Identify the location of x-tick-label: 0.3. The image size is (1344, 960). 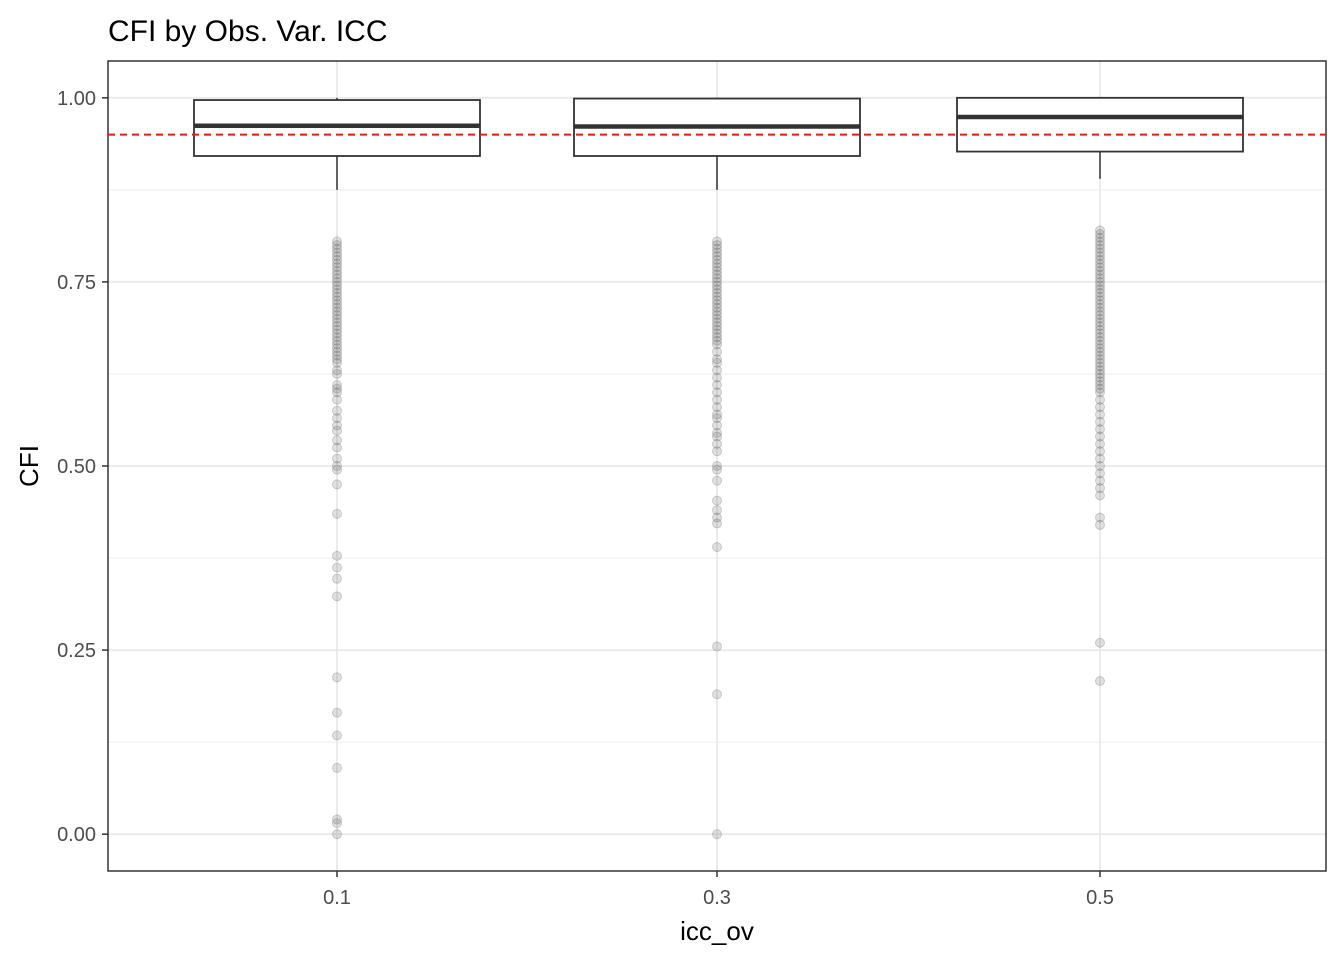
(717, 898).